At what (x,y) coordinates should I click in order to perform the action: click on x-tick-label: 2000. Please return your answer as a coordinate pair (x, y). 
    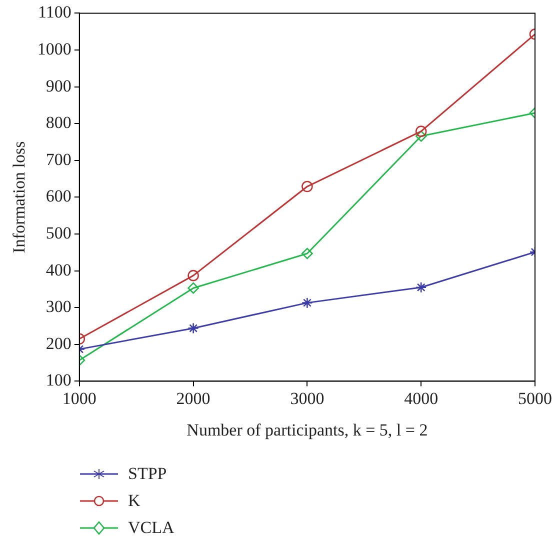
    Looking at the image, I should click on (193, 398).